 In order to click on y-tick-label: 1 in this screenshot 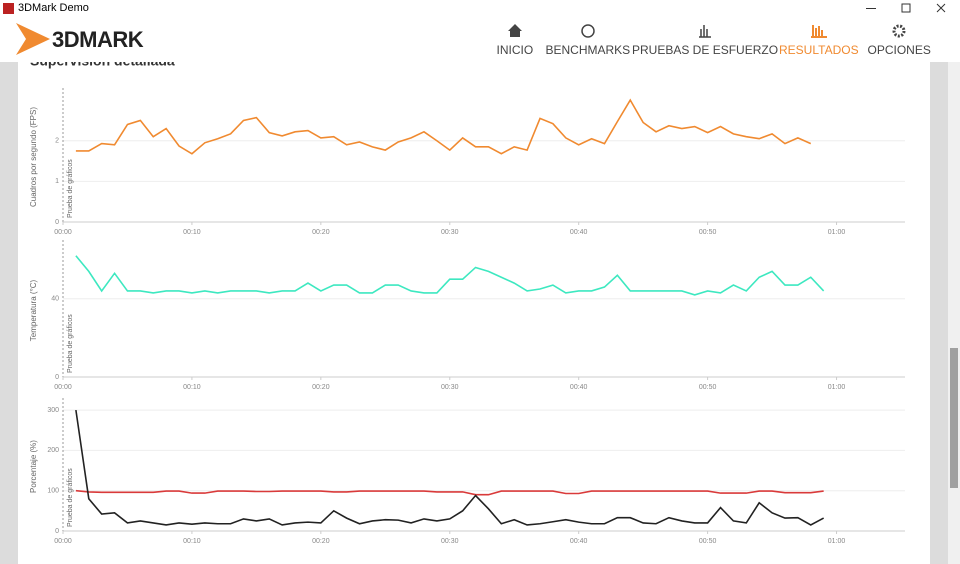, I will do `click(57, 181)`.